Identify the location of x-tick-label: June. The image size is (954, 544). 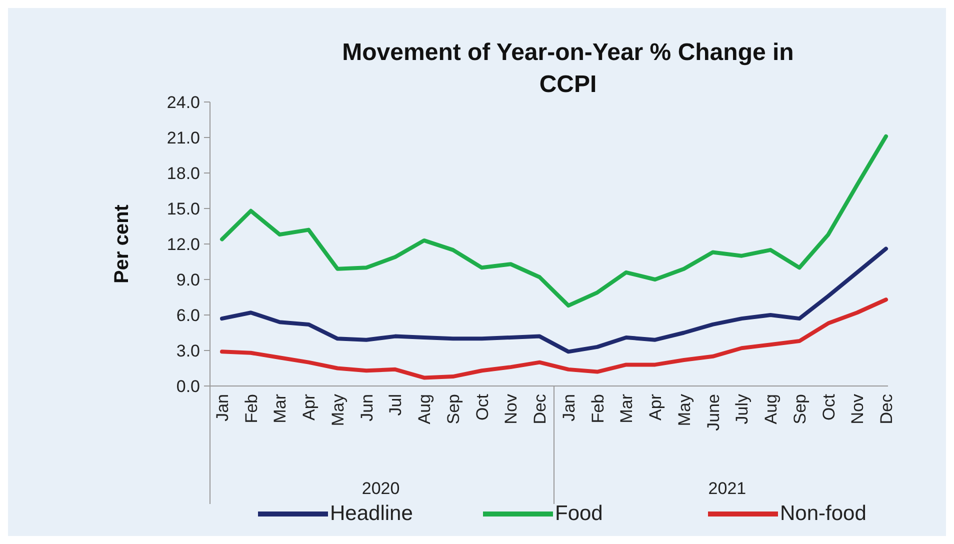
(713, 412).